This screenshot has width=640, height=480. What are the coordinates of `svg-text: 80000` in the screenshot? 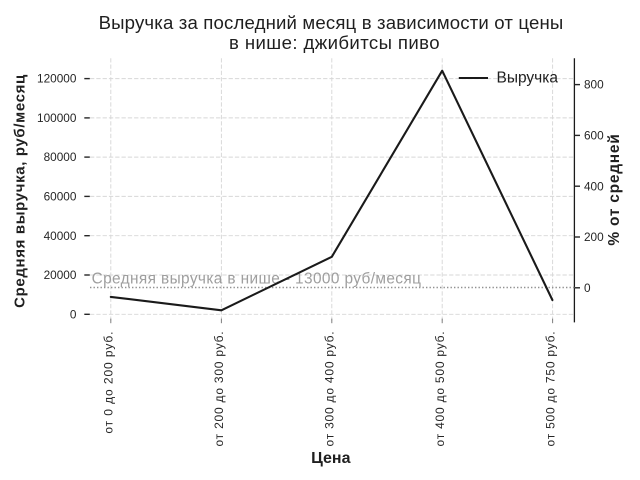 It's located at (60, 157).